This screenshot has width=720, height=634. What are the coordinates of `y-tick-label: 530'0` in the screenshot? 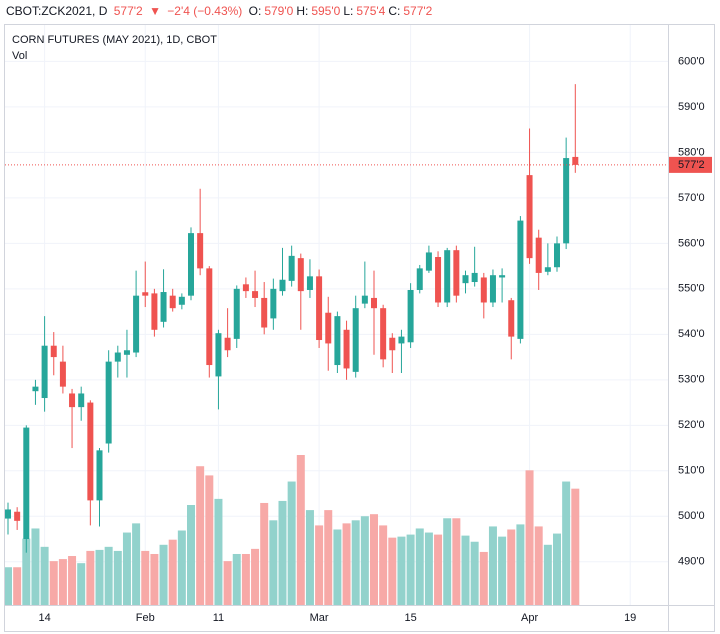 It's located at (691, 380).